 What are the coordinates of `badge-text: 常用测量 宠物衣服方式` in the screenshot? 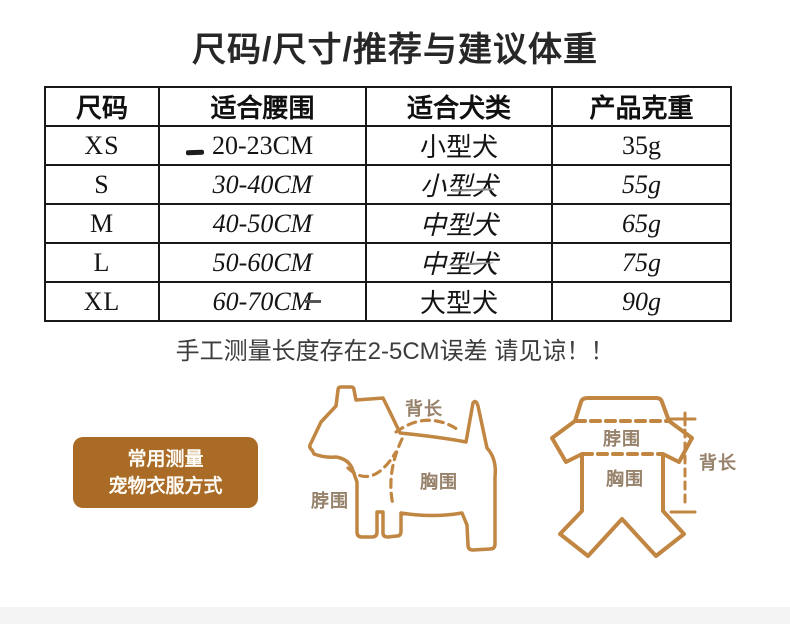 It's located at (165, 473).